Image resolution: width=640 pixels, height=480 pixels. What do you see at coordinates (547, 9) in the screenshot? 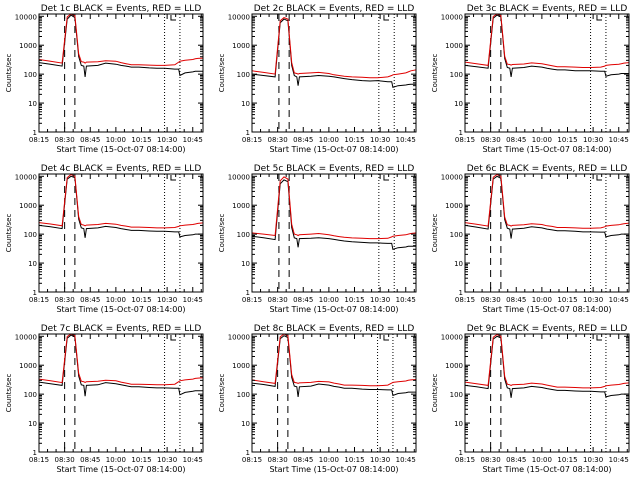
I see `panel-title: Det 3c BLACK = Events, RED = LLD` at bounding box center [547, 9].